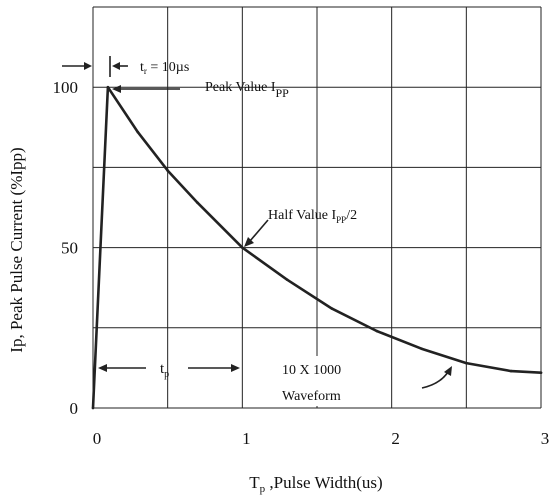 This screenshot has width=556, height=495. I want to click on half-value-annotation: Half Value IPP/2, so click(300, 227).